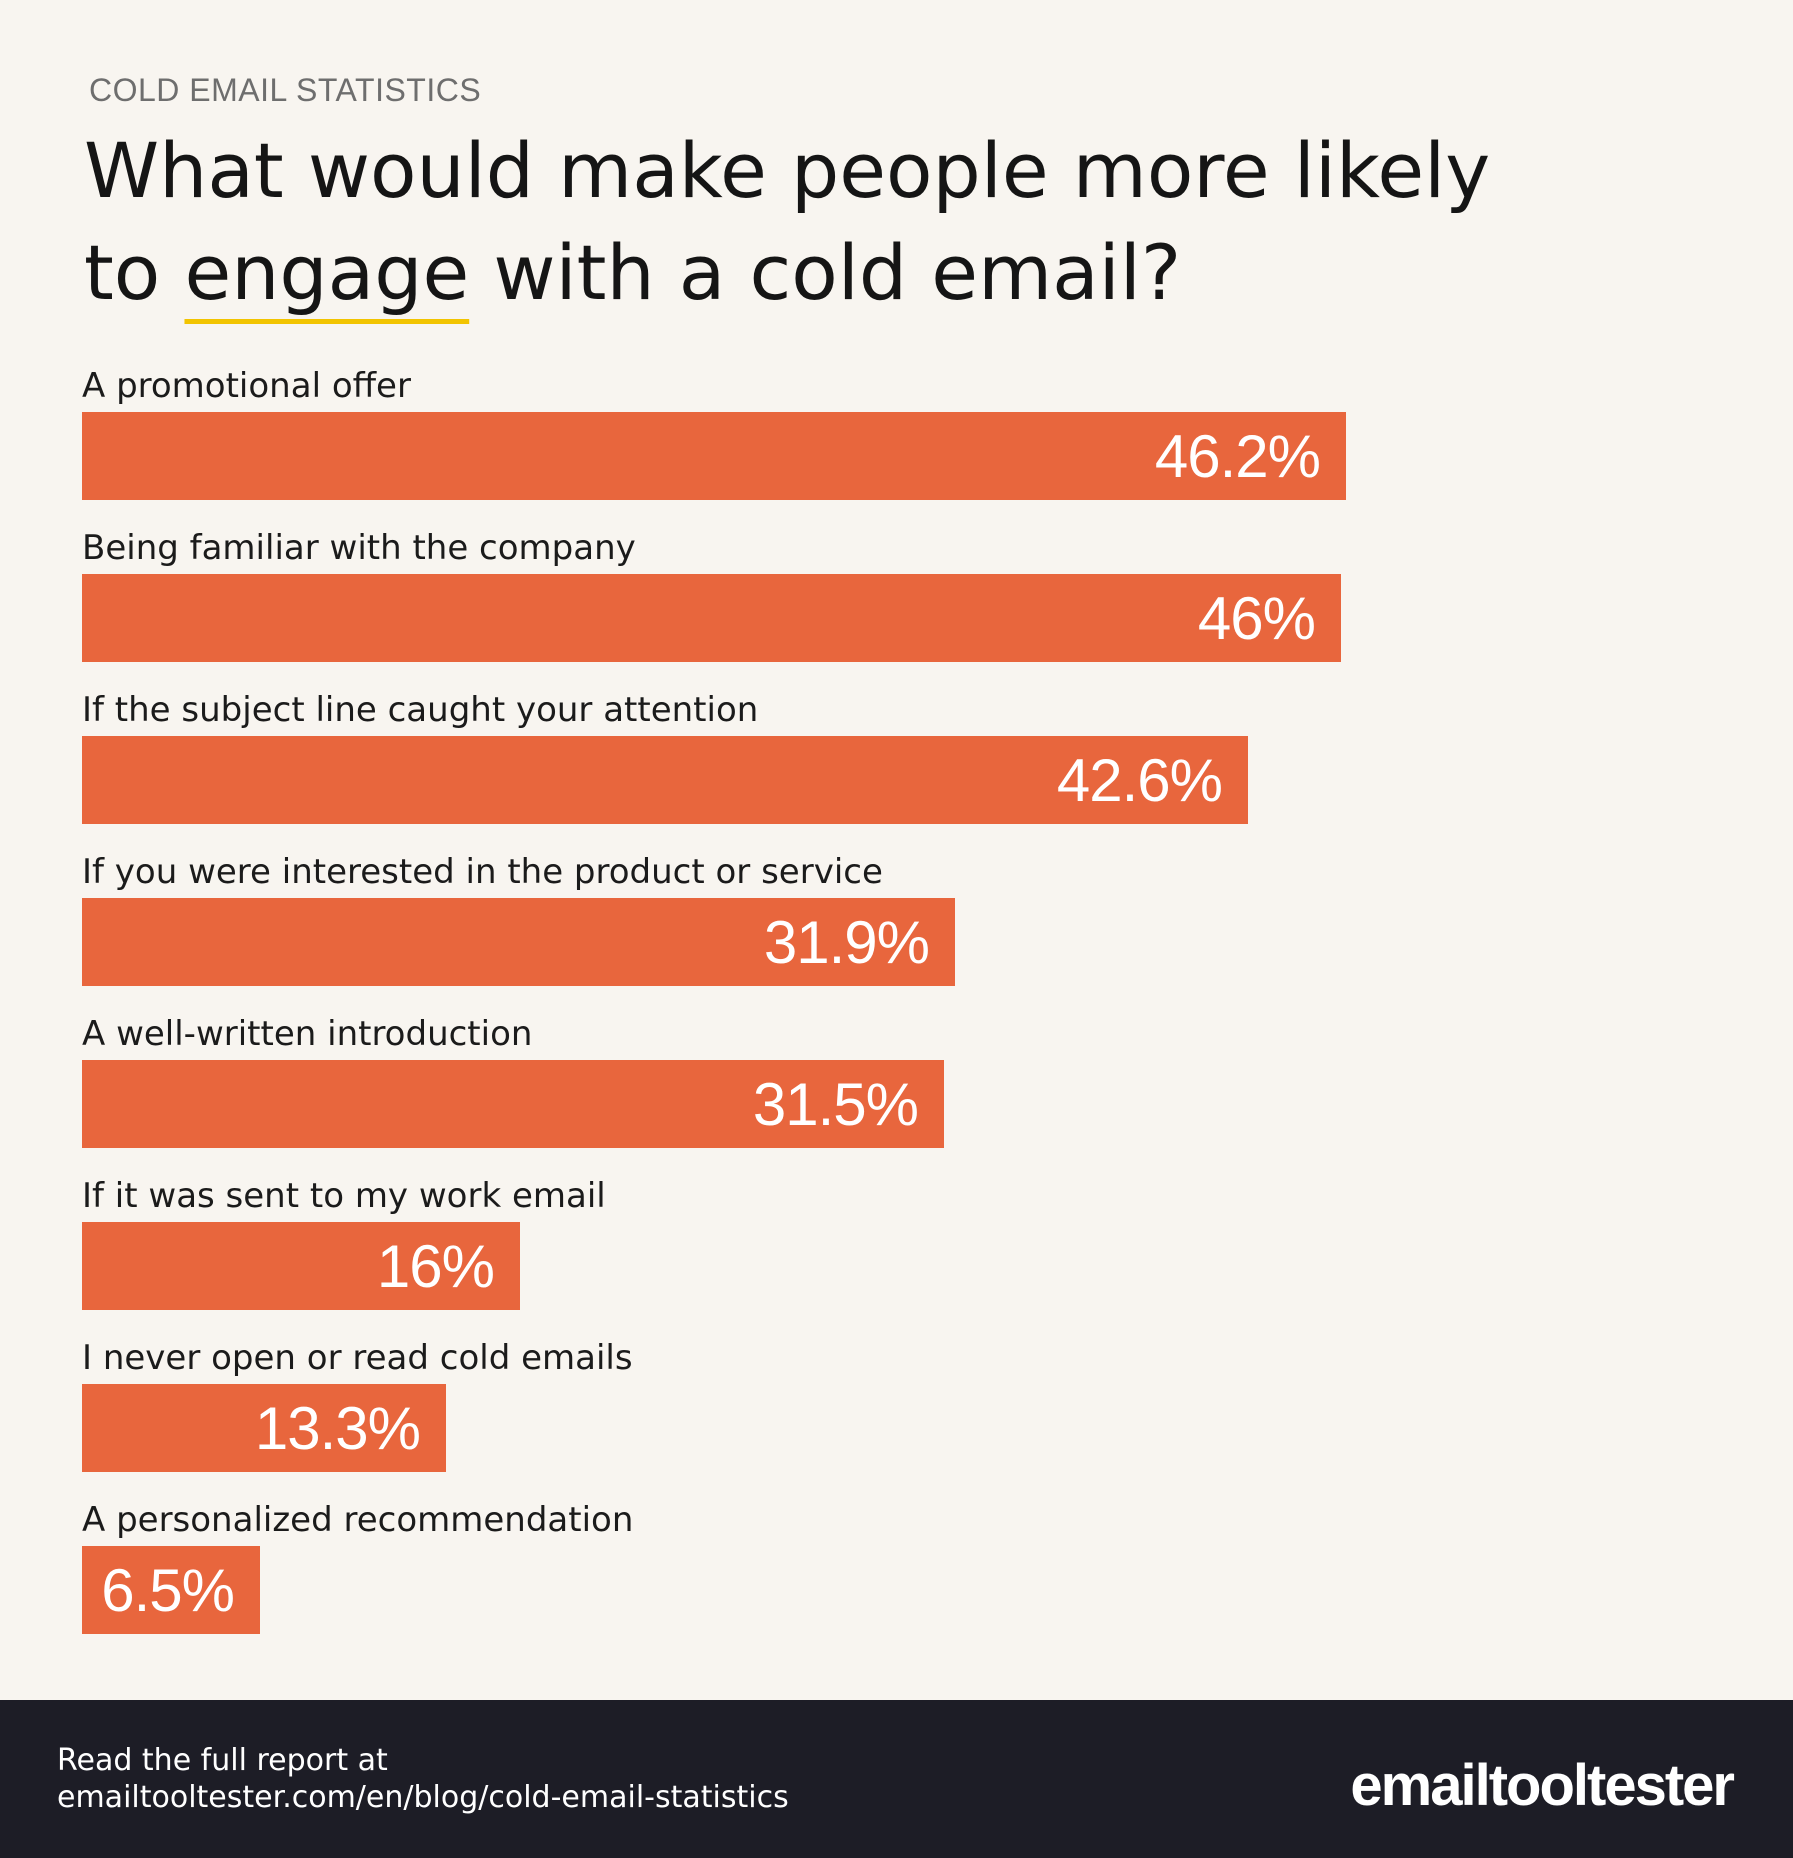 The height and width of the screenshot is (1858, 1793). I want to click on bar: 6.5%, so click(171, 1590).